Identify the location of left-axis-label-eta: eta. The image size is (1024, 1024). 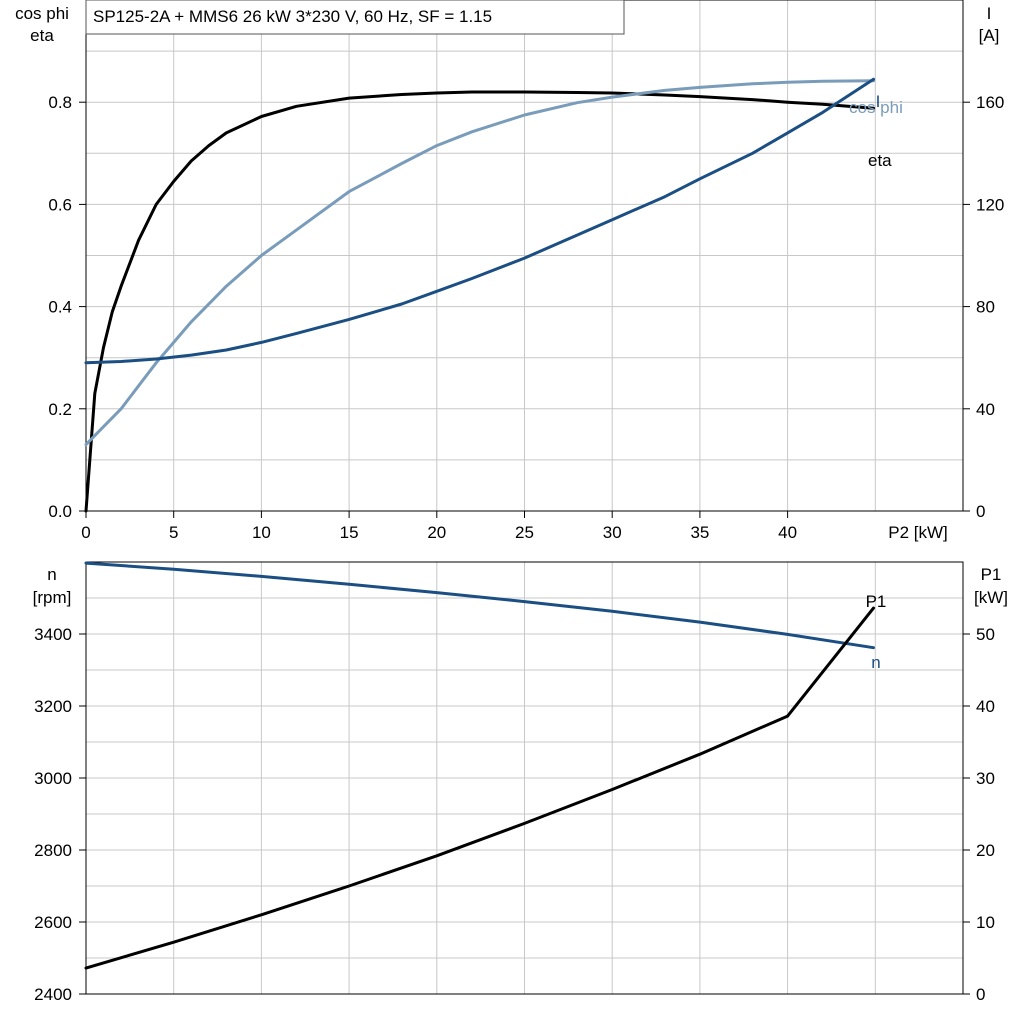
(42, 35).